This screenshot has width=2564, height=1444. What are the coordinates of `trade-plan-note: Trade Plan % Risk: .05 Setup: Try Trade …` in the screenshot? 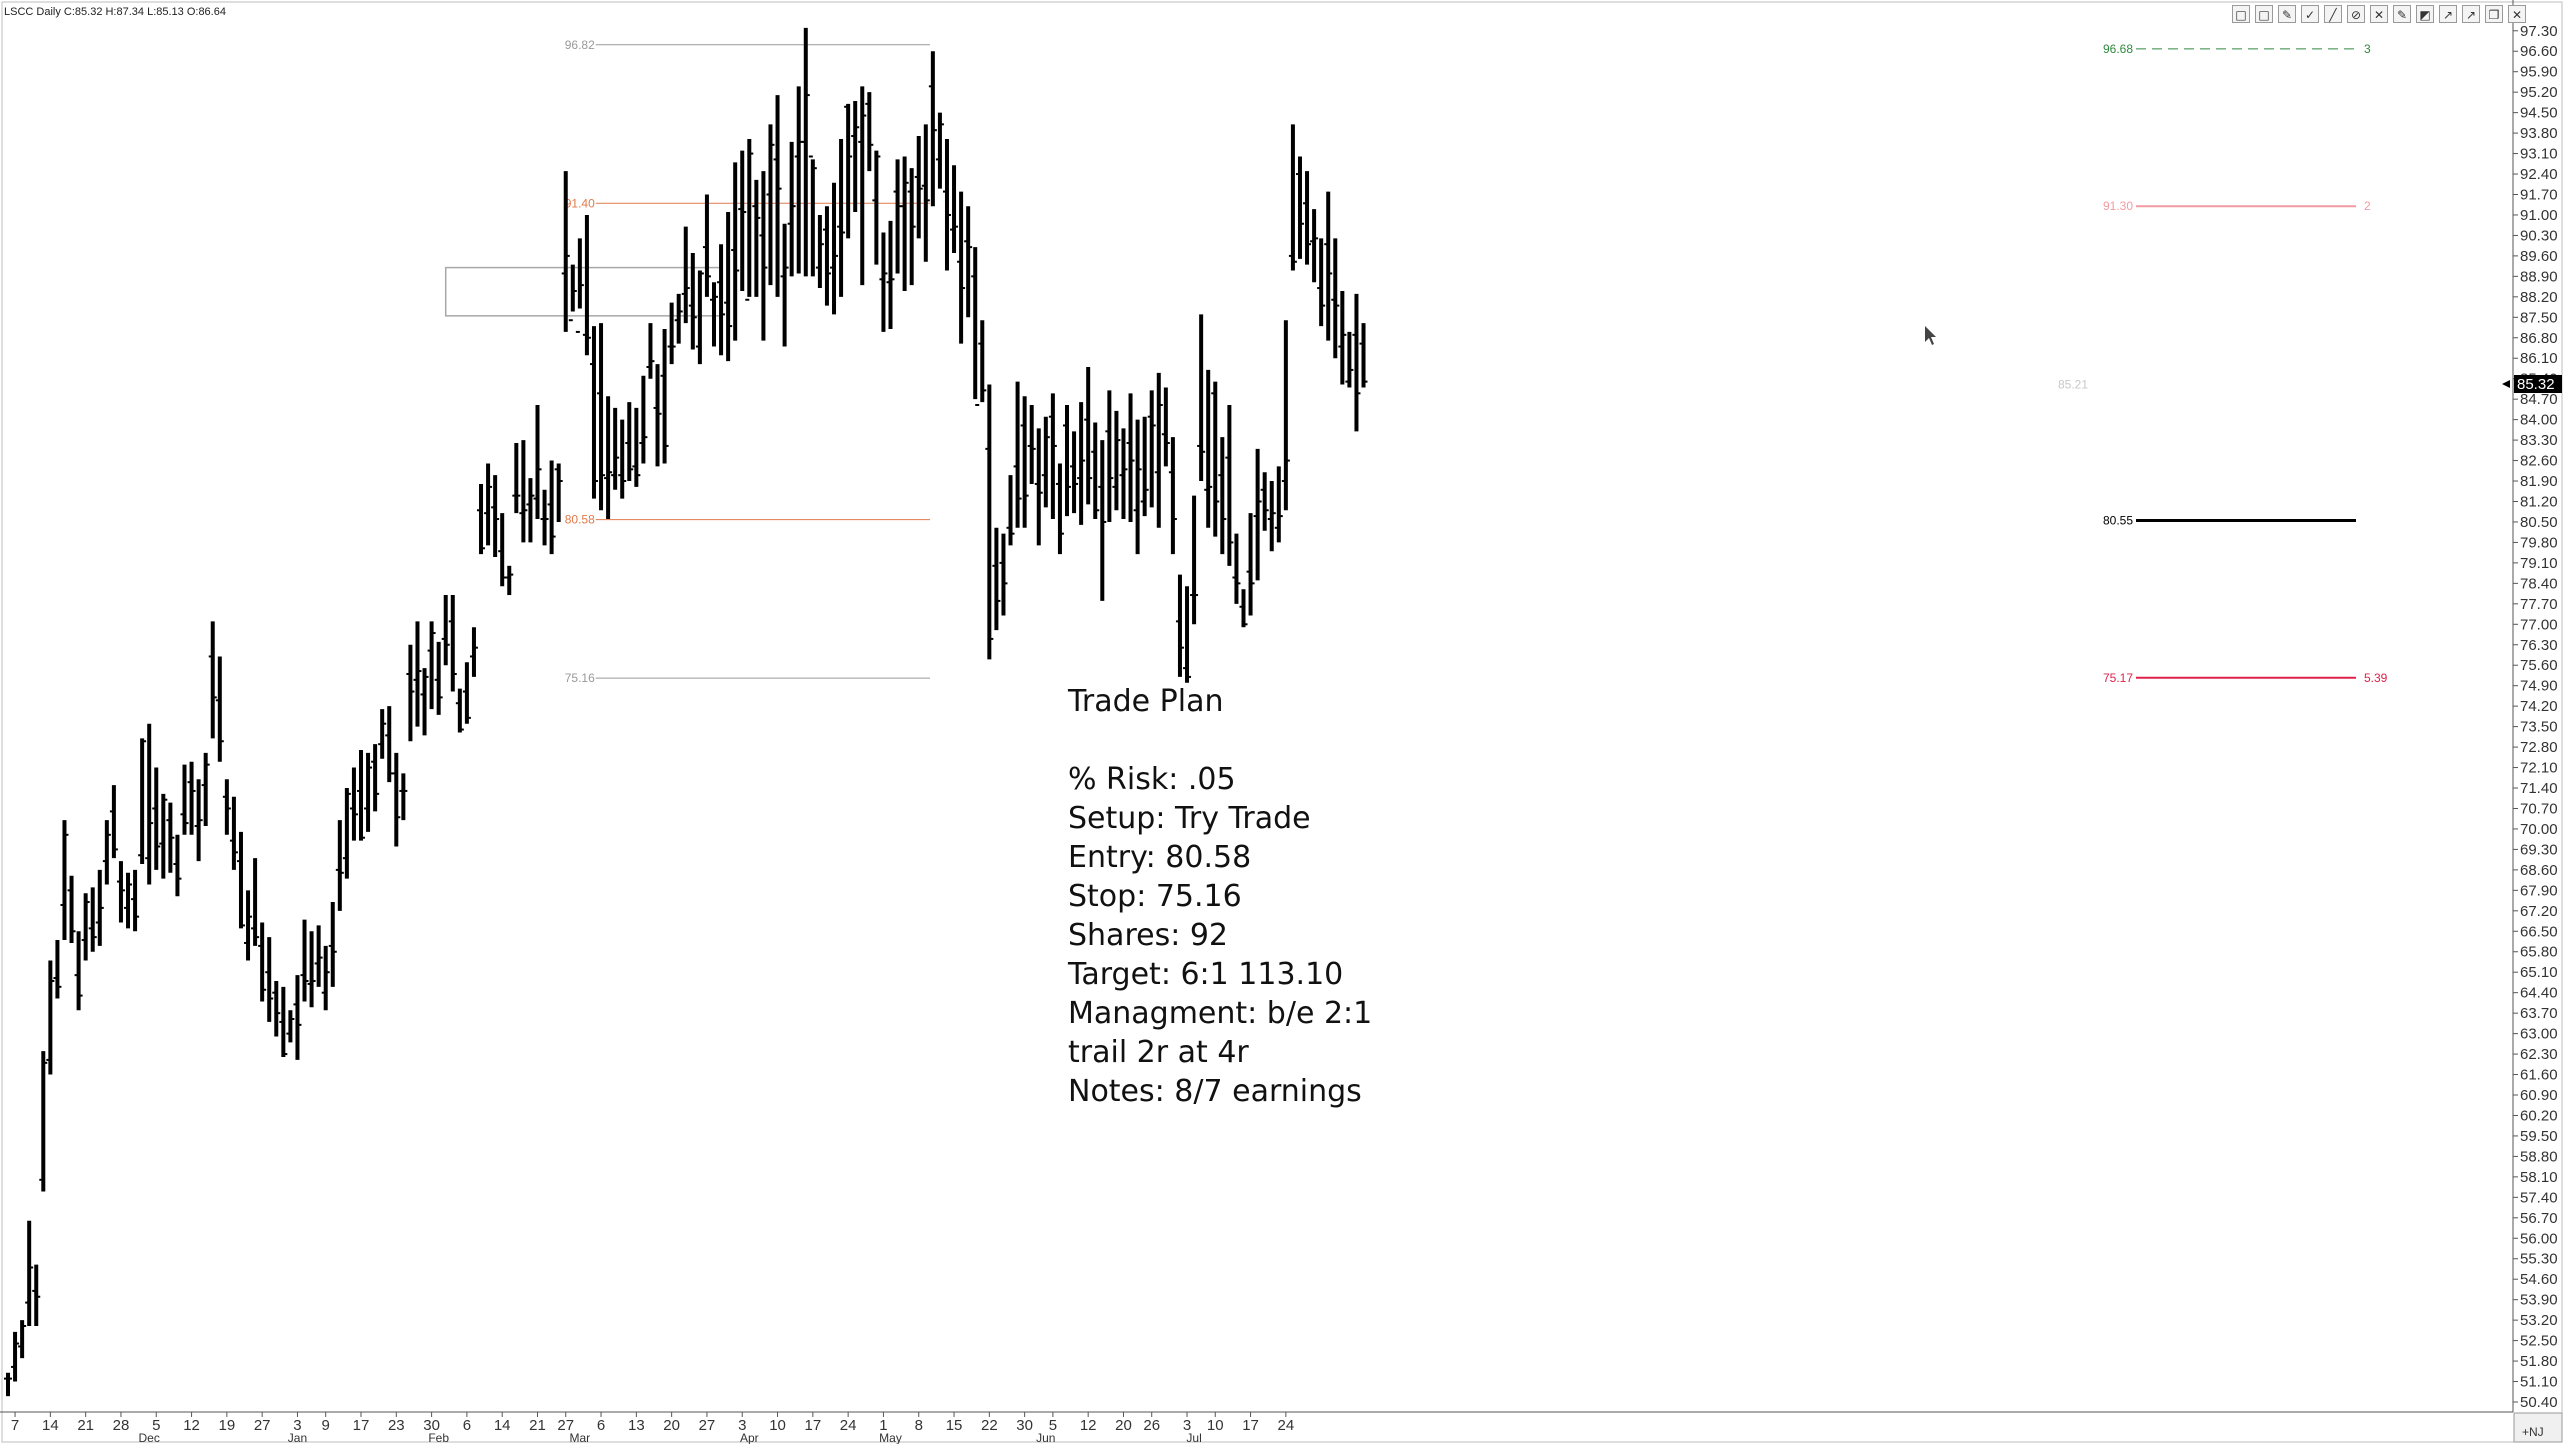 It's located at (1328, 896).